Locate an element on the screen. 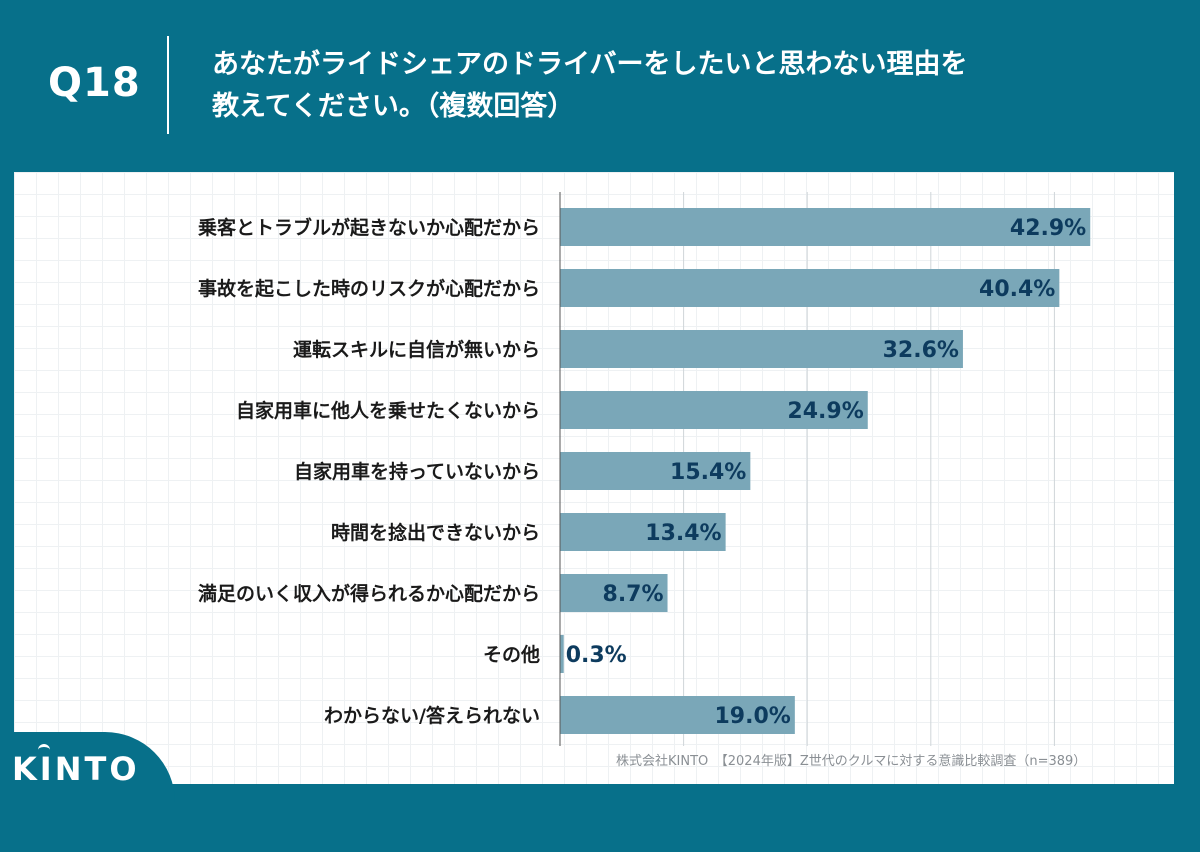 This screenshot has height=852, width=1200. value-label: 40.4% is located at coordinates (1017, 289).